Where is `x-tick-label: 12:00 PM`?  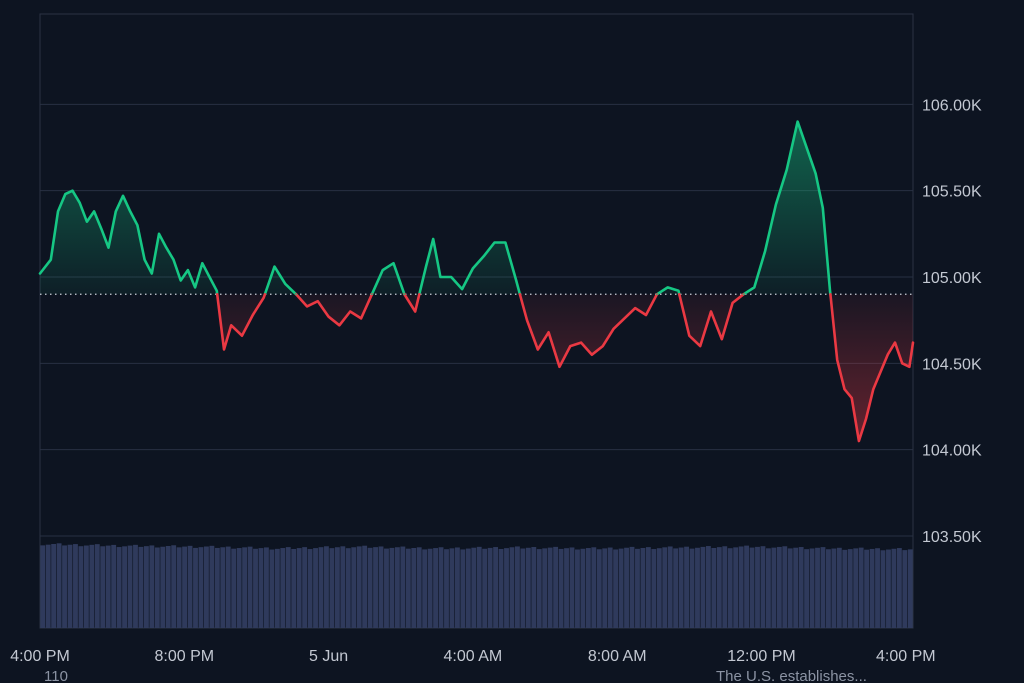 x-tick-label: 12:00 PM is located at coordinates (761, 656).